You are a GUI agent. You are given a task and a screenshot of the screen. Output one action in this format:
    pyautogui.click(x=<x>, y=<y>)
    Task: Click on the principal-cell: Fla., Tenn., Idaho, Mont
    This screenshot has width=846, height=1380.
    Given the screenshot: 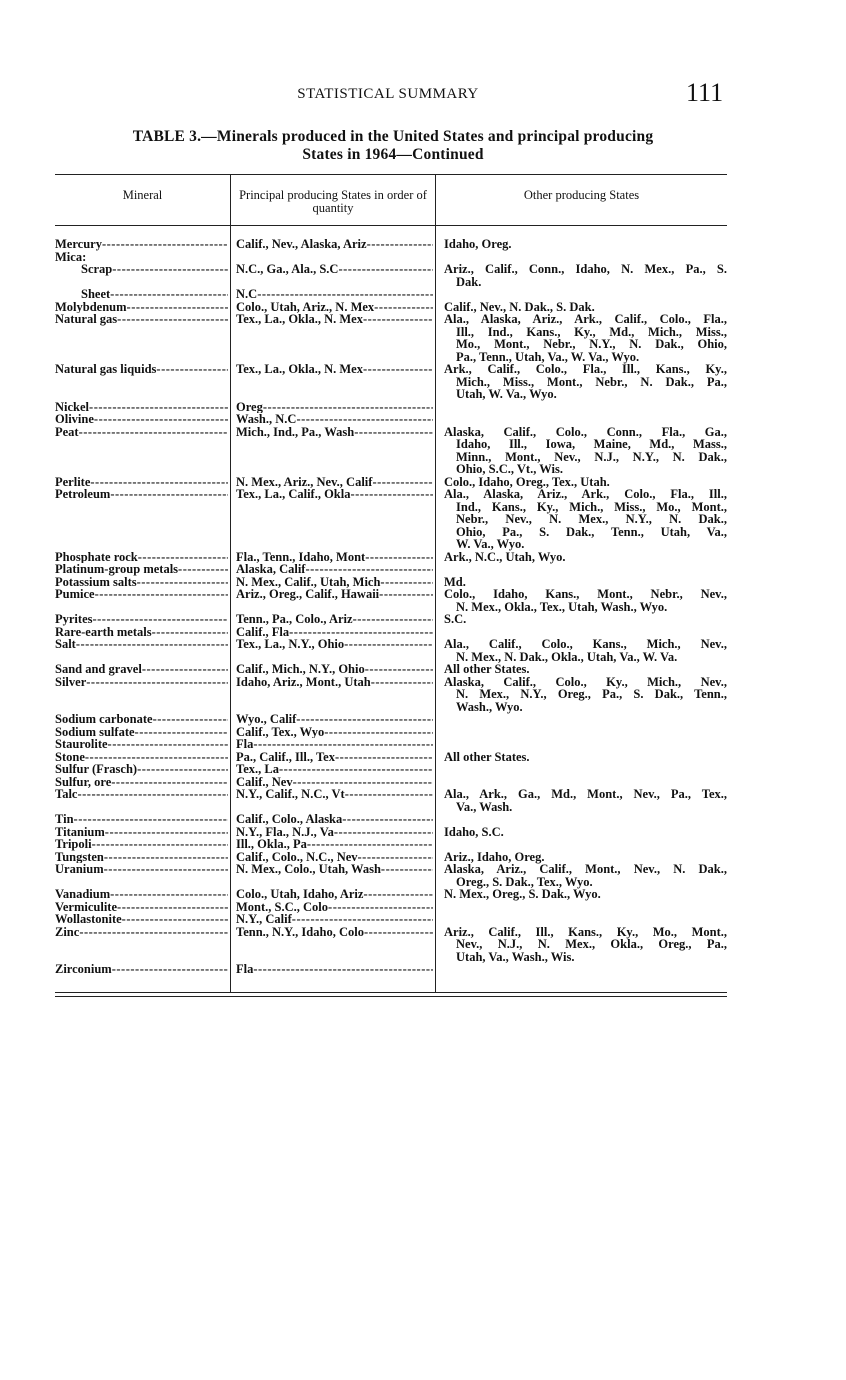 What is the action you would take?
    pyautogui.click(x=334, y=557)
    